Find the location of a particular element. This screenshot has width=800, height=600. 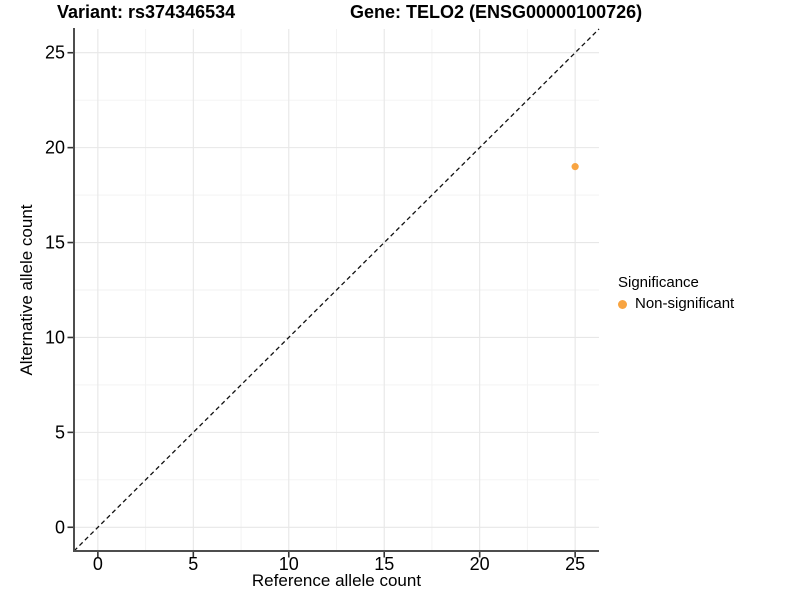

legend-item-non-significant: Non-significant is located at coordinates (674, 304).